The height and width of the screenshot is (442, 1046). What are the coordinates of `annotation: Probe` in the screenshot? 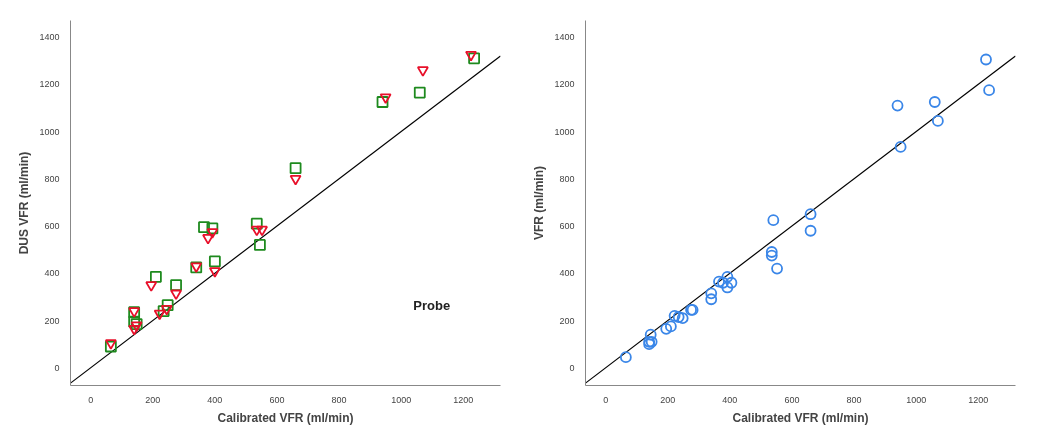 It's located at (432, 305).